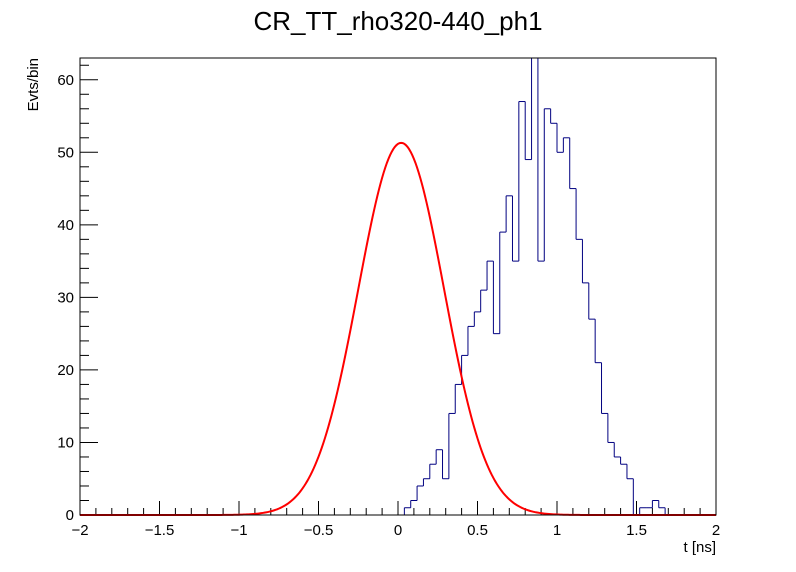 Image resolution: width=796 pixels, height=572 pixels. I want to click on y-tick-label: 60, so click(65, 80).